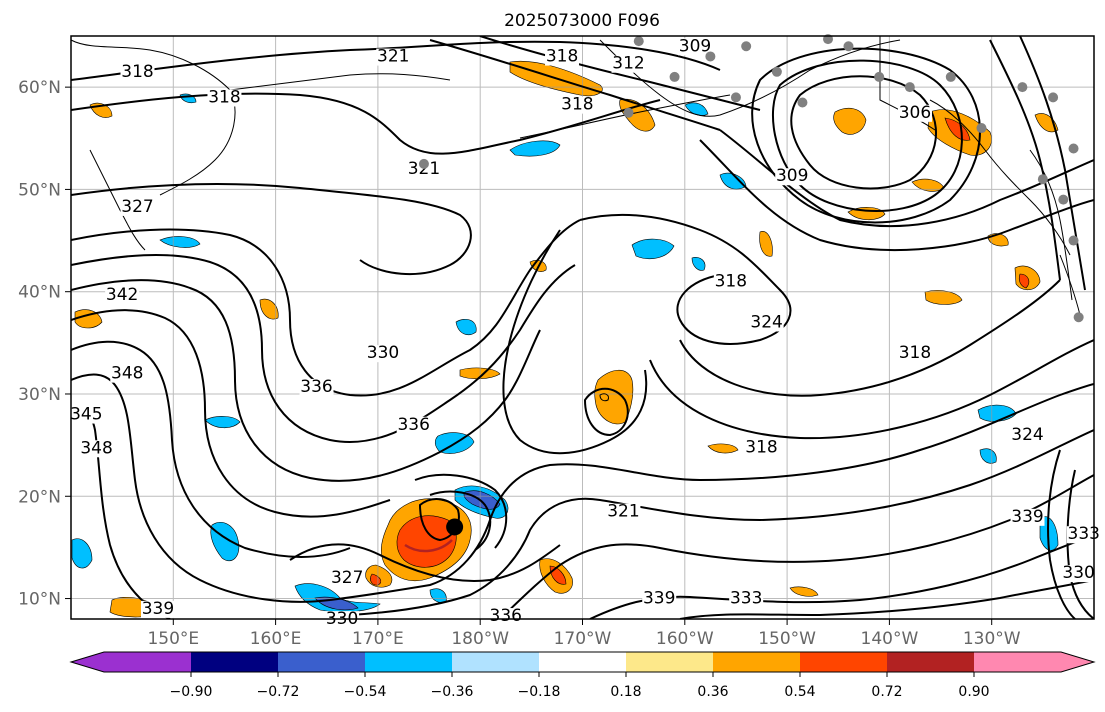  I want to click on contour-label: 321, so click(424, 169).